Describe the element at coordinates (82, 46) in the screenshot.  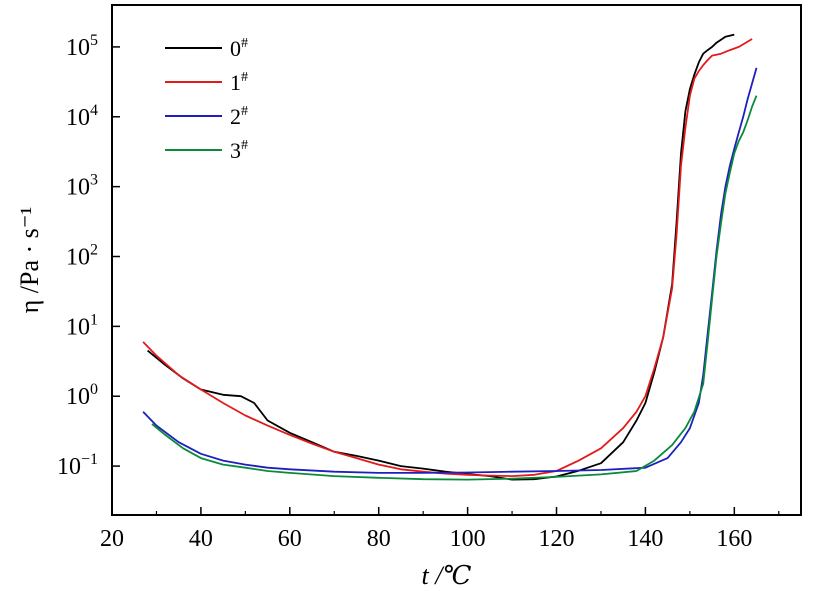
I see `y-tick-label: 10⁵` at that location.